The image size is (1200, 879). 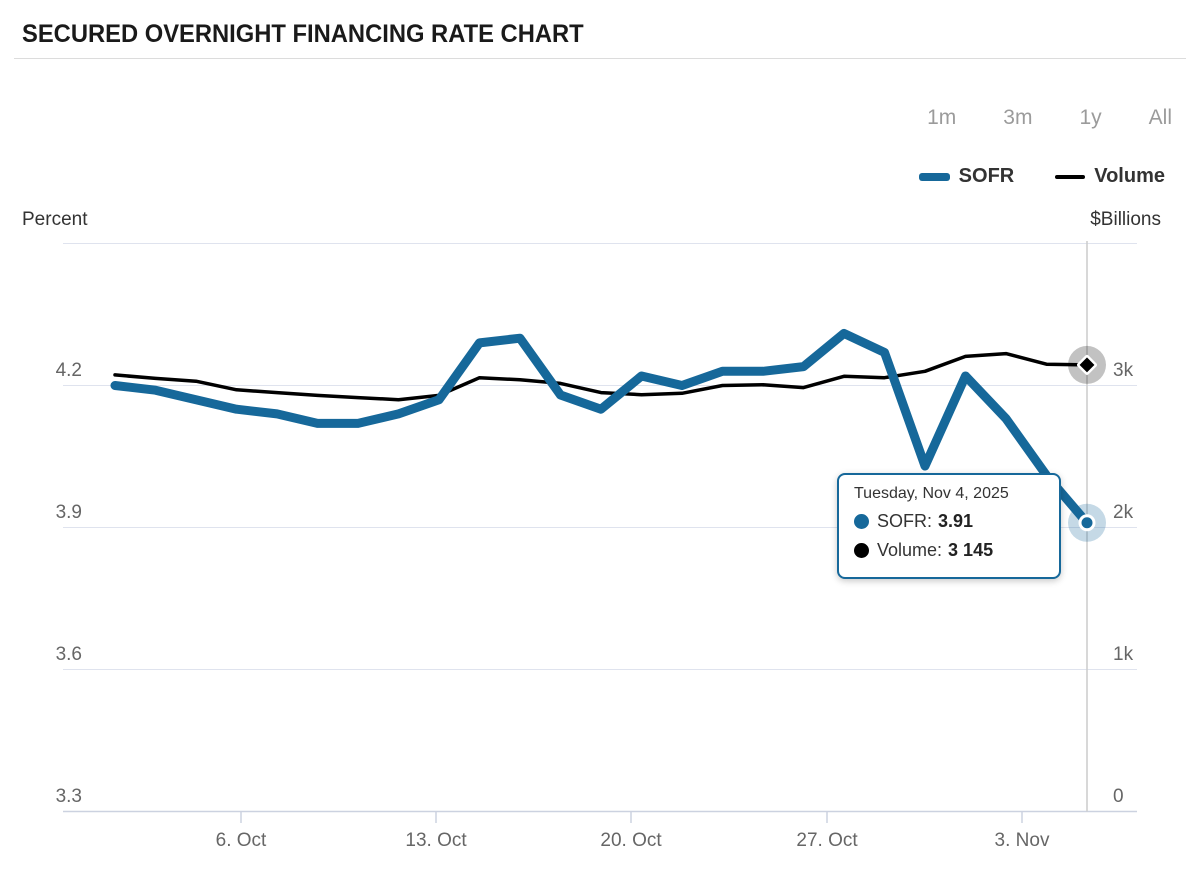 What do you see at coordinates (910, 550) in the screenshot?
I see `tooltip-volume-label: Volume:` at bounding box center [910, 550].